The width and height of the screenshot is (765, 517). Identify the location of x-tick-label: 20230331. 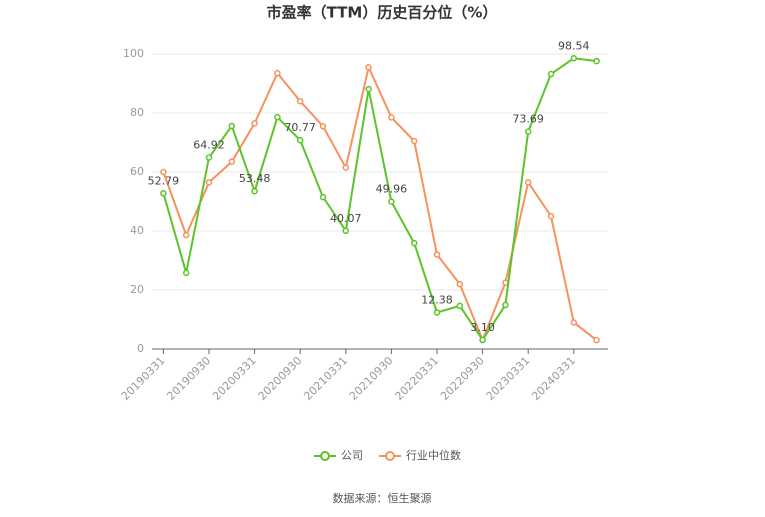
(508, 378).